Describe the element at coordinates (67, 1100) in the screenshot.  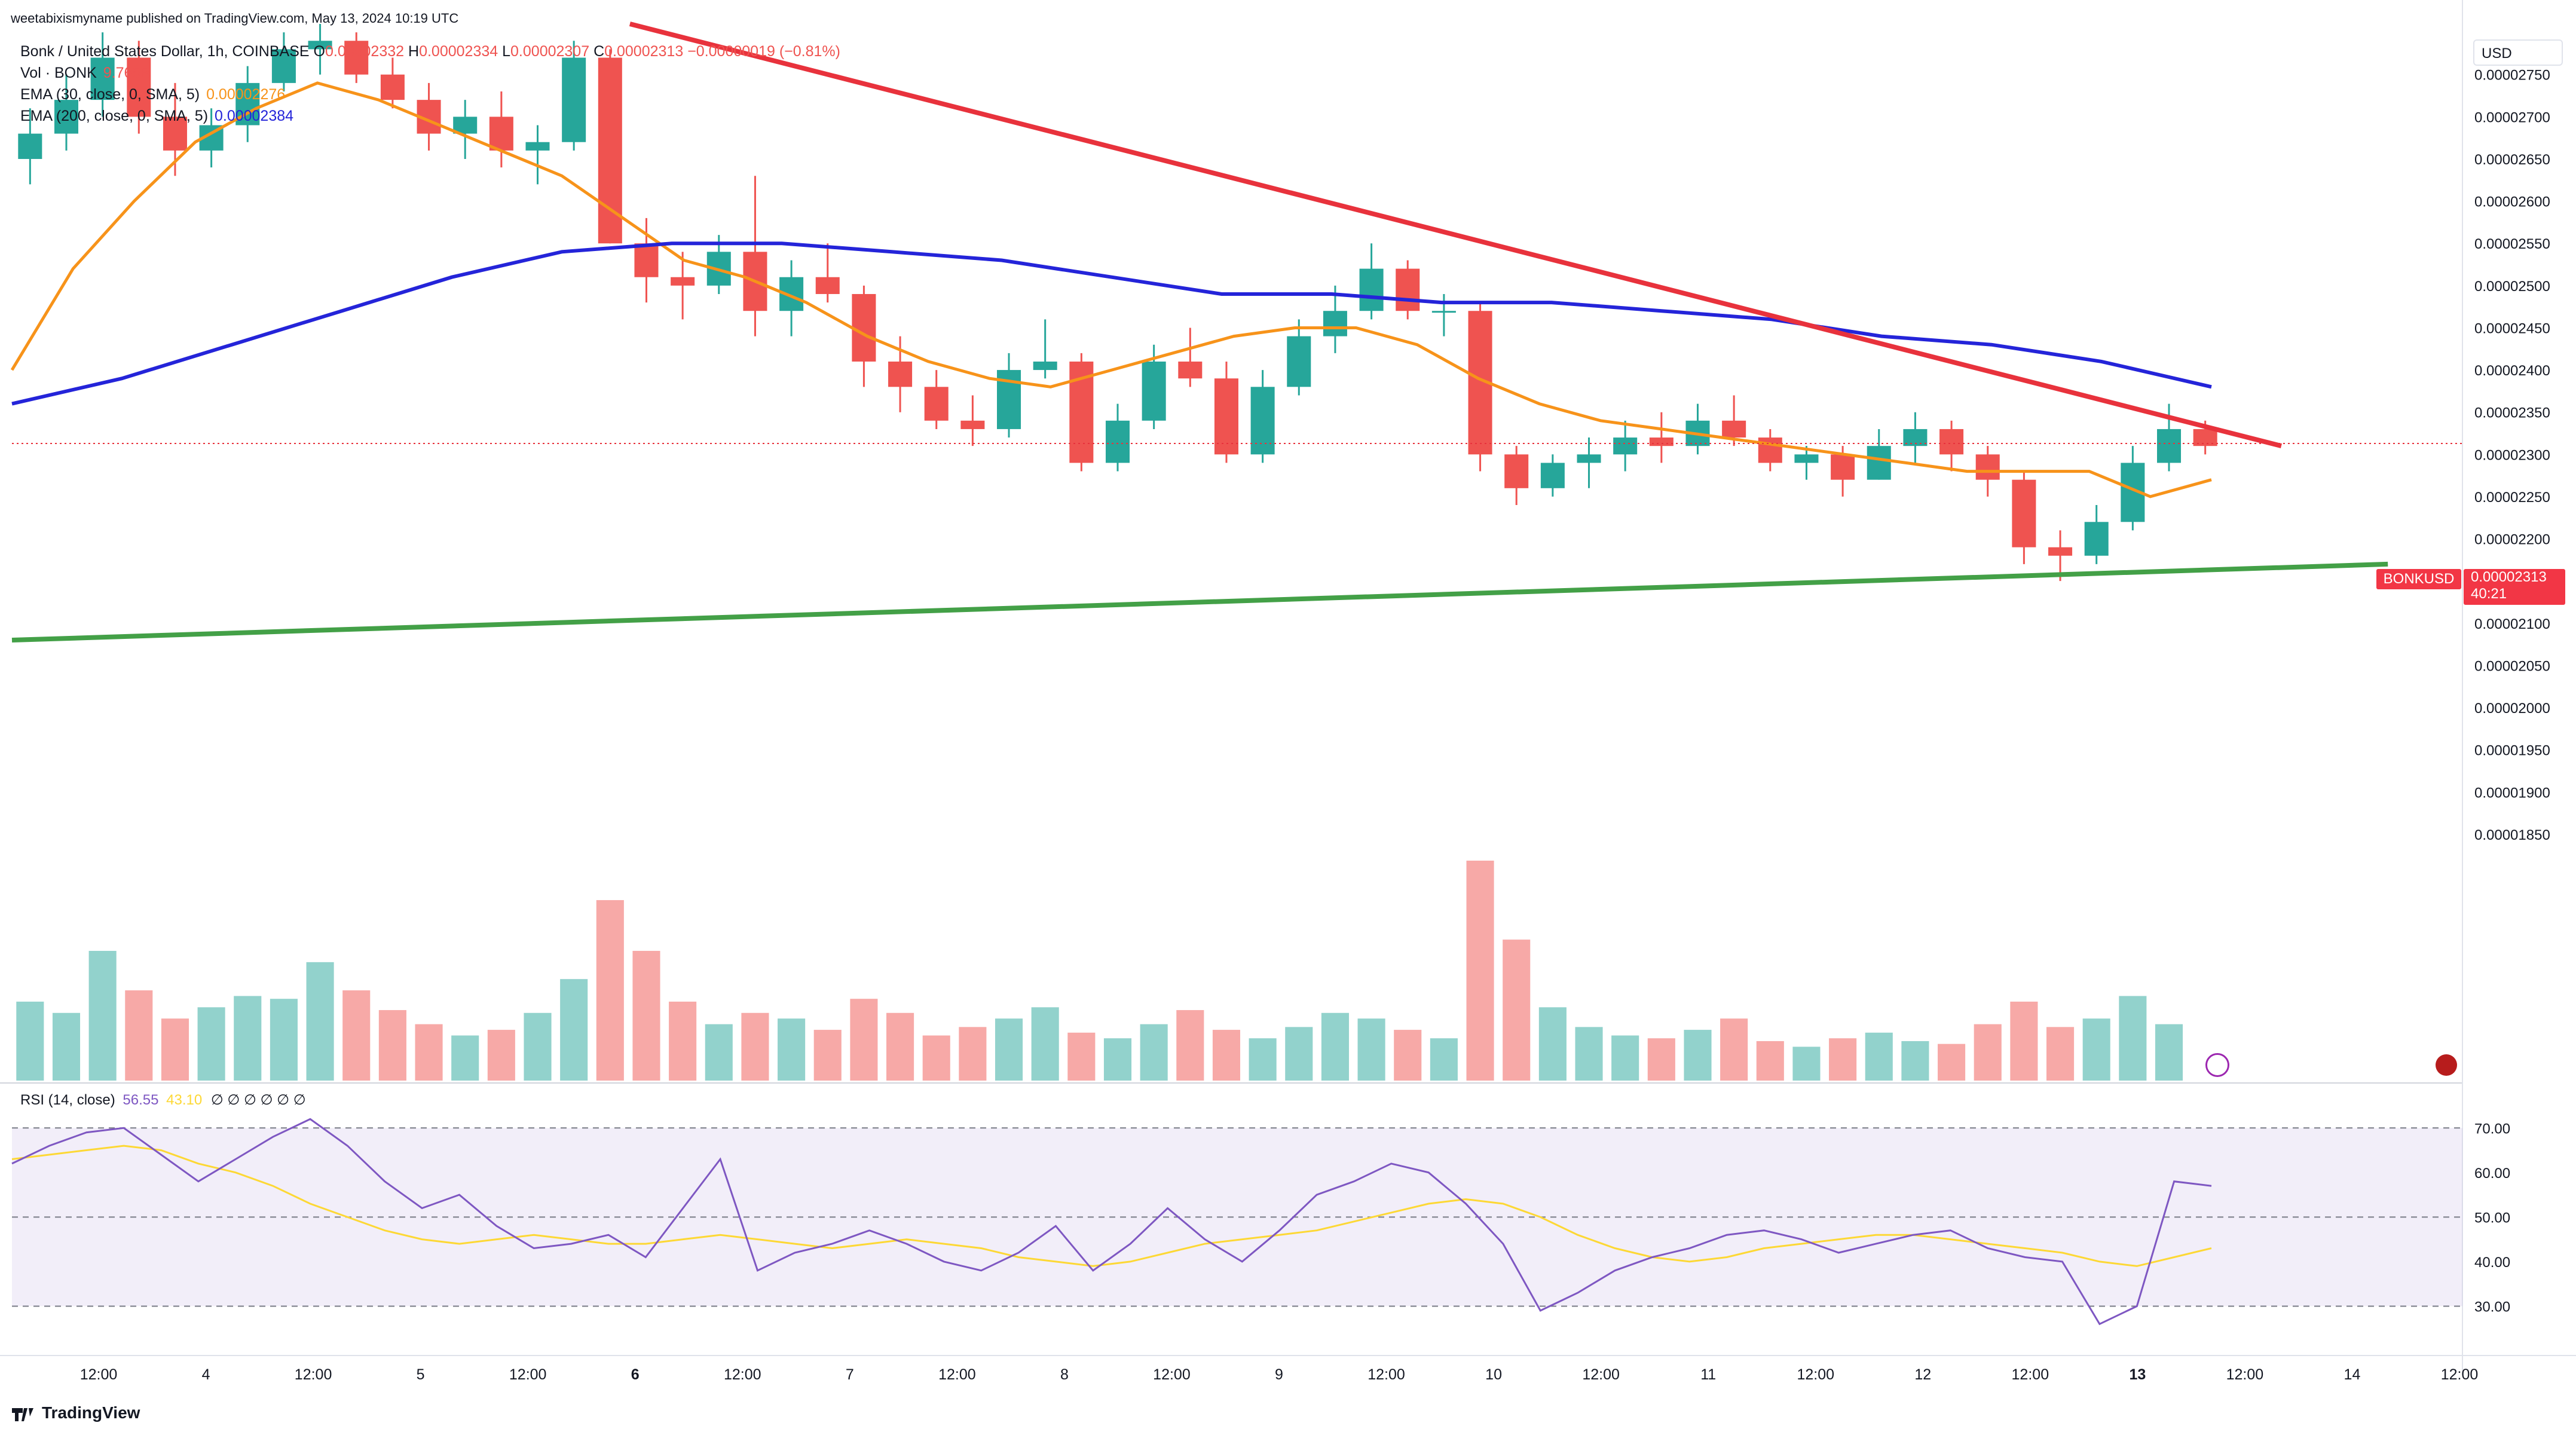
I see `rsi-label: RSI (14, close)` at that location.